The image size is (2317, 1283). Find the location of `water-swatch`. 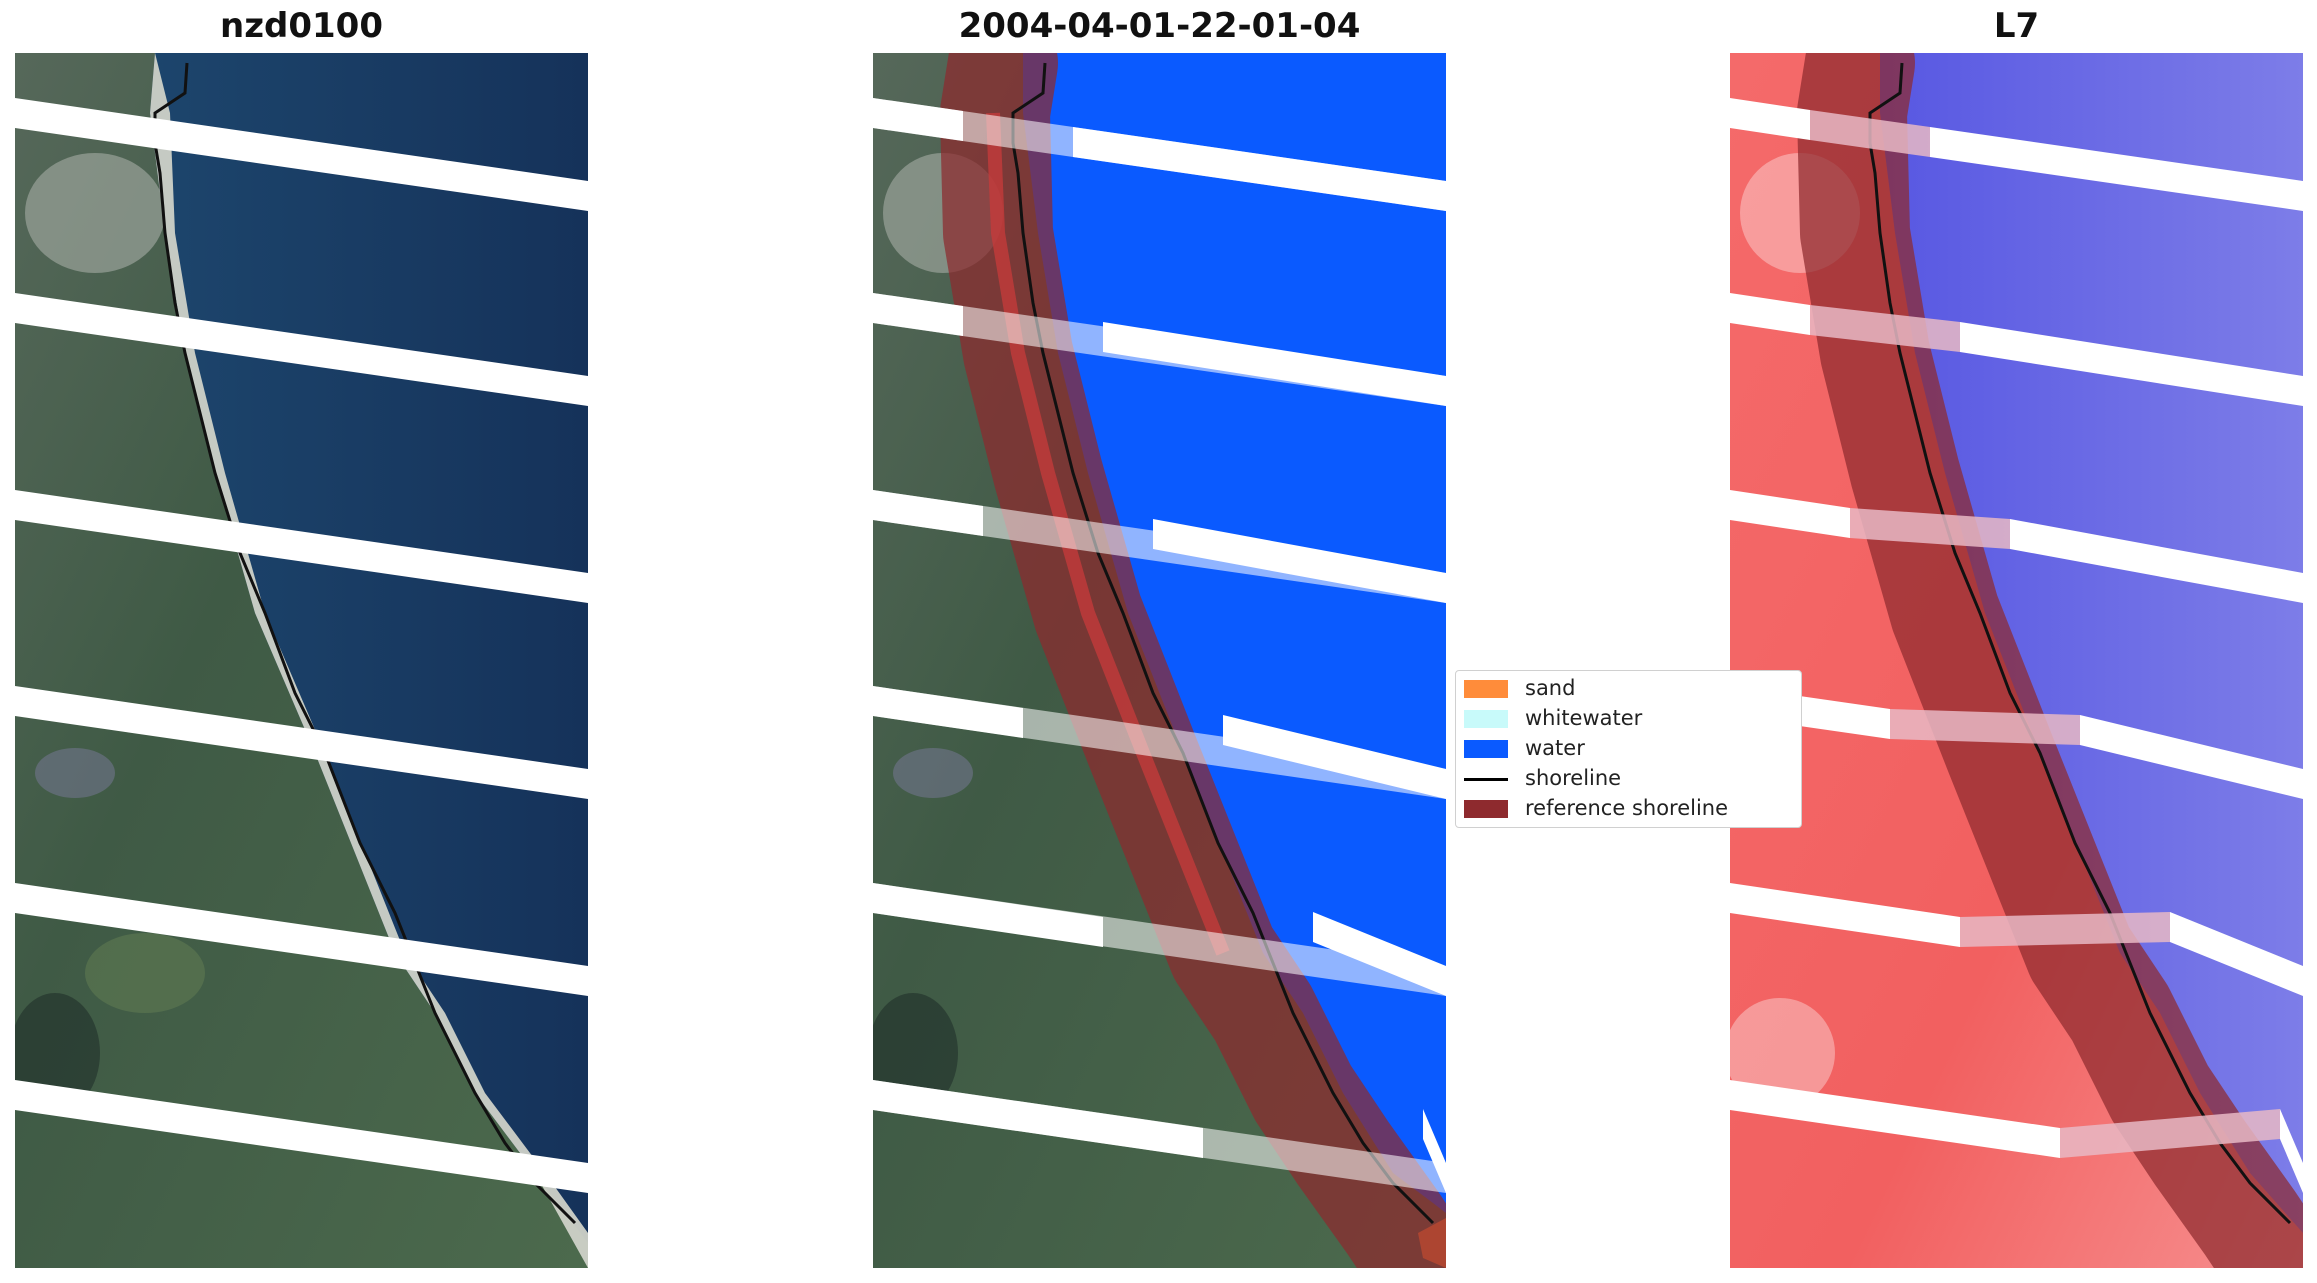

water-swatch is located at coordinates (1486, 749).